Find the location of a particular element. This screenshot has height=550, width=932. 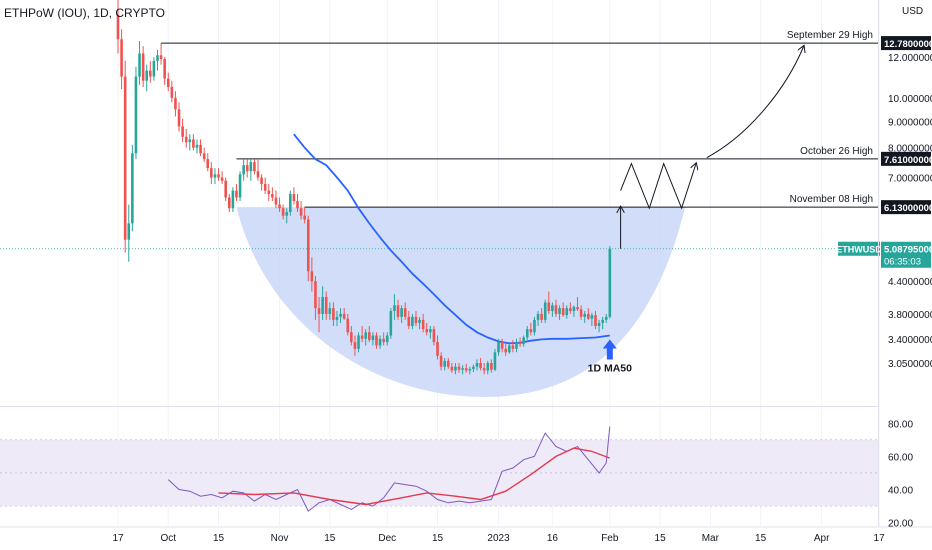

september-29-high-label: September 29 High is located at coordinates (830, 35).